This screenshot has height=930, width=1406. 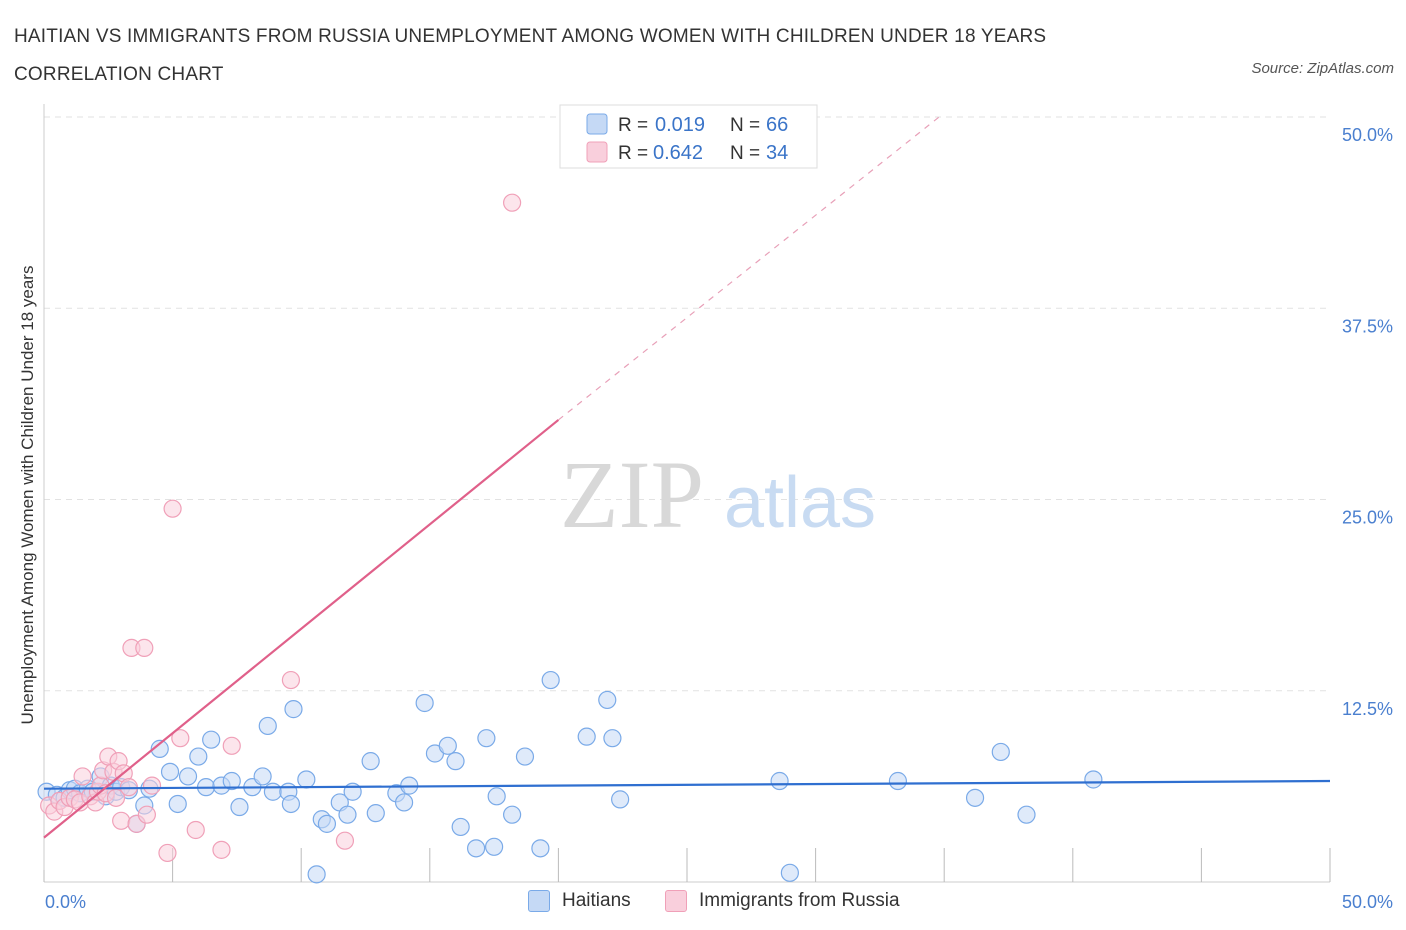 I want to click on x-tick-label: 50.0%, so click(x=1367, y=902).